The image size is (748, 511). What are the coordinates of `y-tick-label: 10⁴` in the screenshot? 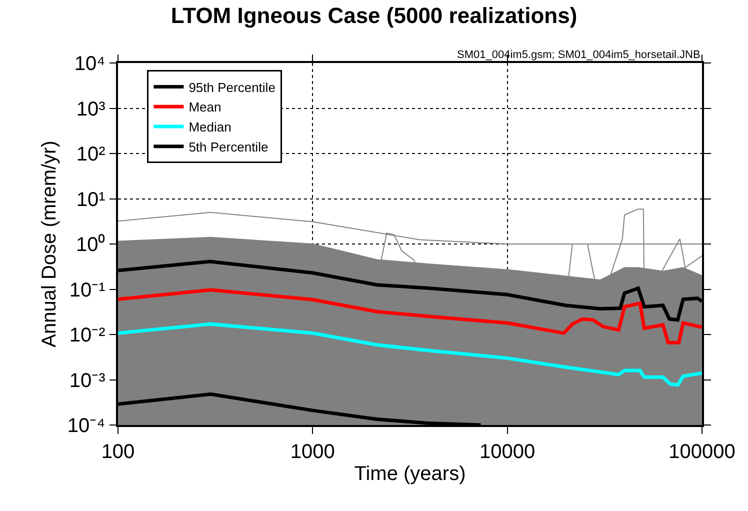 It's located at (90, 64).